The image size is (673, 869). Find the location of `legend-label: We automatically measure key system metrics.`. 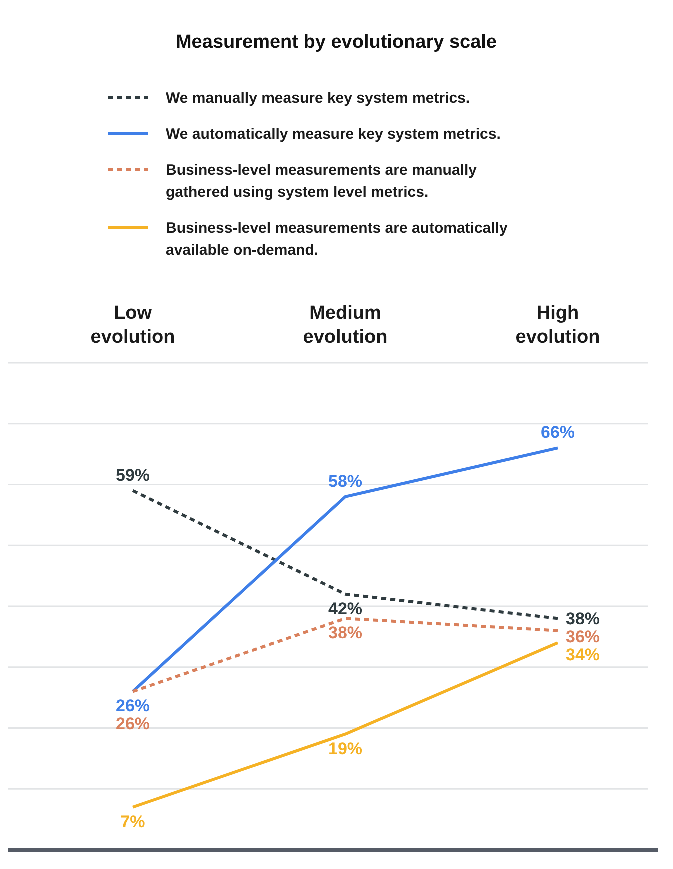

legend-label: We automatically measure key system metrics. is located at coordinates (333, 134).